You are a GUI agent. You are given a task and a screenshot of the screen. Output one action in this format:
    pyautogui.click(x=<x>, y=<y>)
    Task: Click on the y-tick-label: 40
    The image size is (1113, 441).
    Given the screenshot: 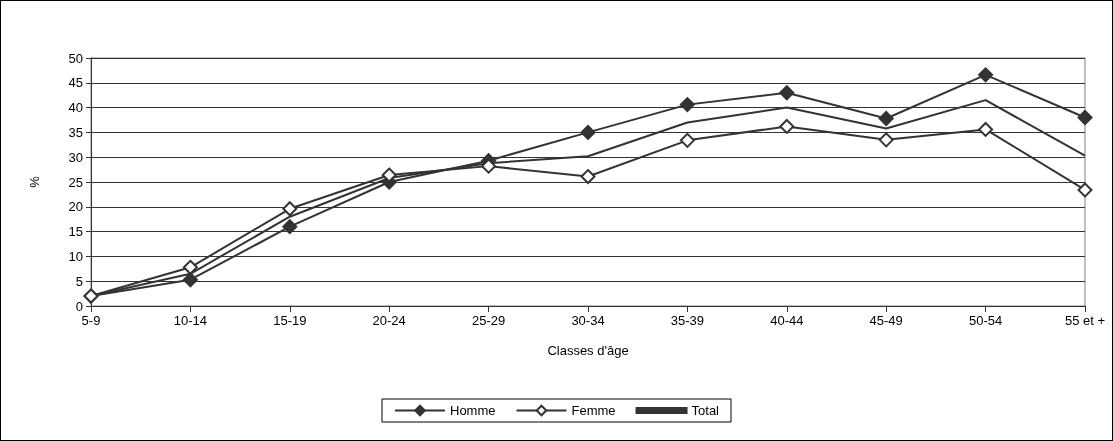 What is the action you would take?
    pyautogui.click(x=75, y=108)
    